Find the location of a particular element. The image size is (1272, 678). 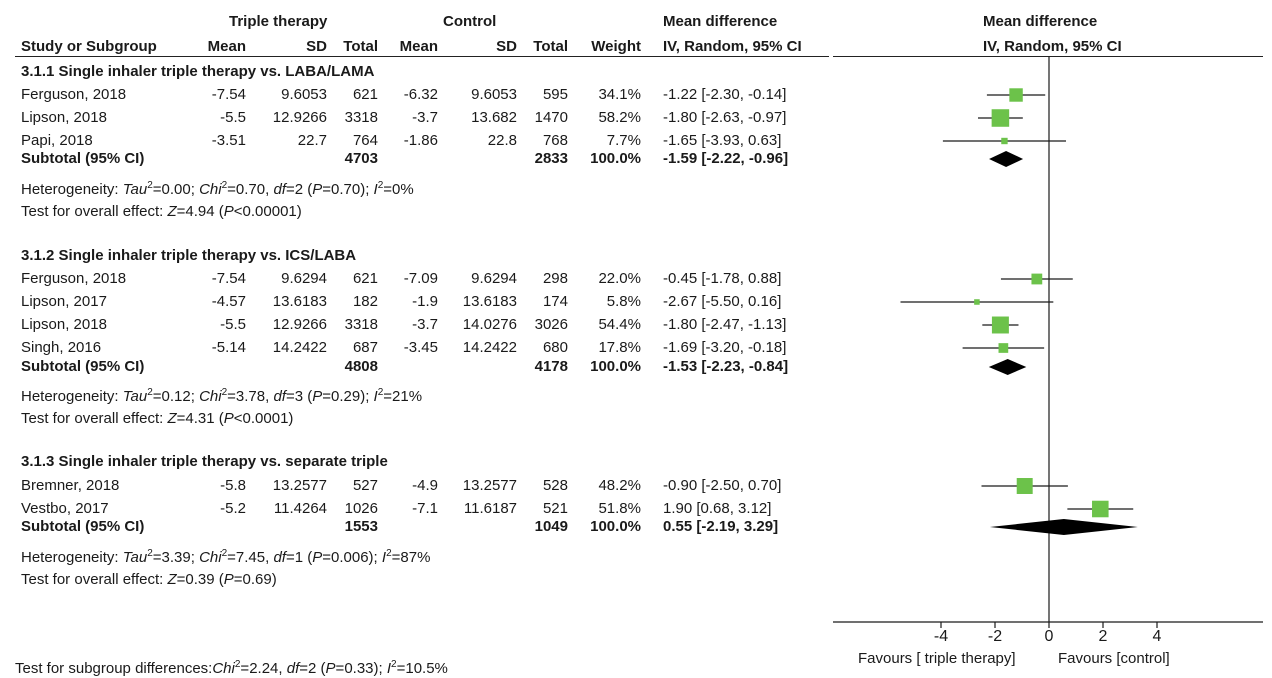

cell-t-mean: -5.2 is located at coordinates (233, 508).